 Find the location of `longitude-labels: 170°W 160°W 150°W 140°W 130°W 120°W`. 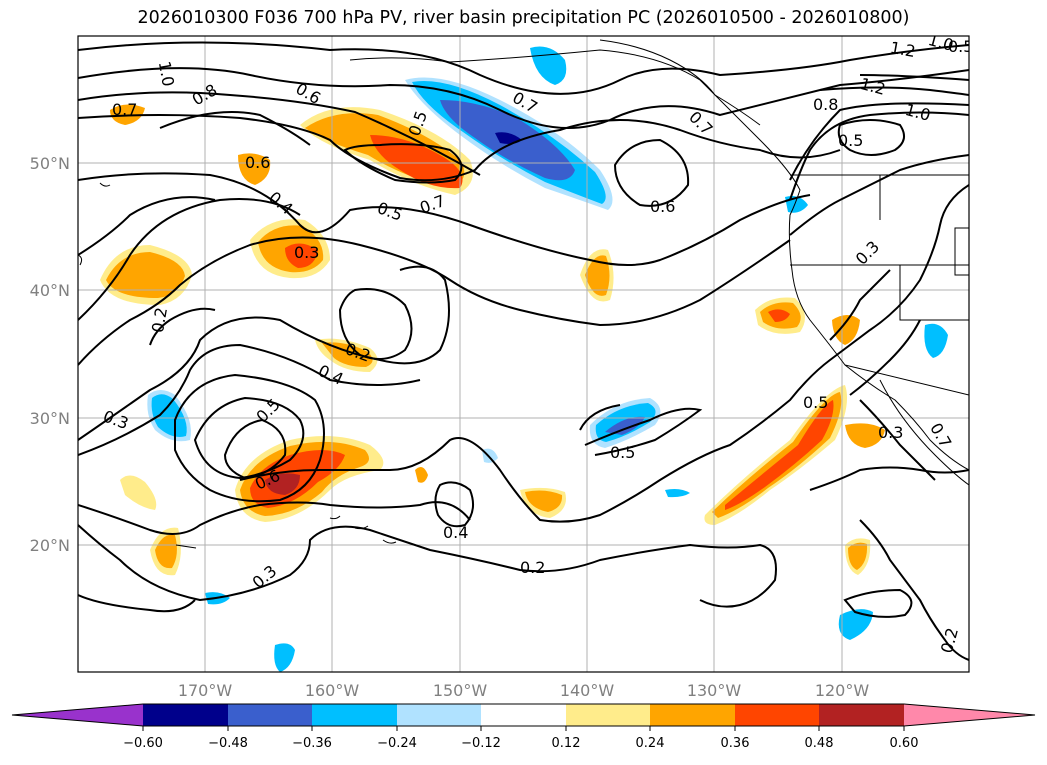

longitude-labels: 170°W 160°W 150°W 140°W 130°W 120°W is located at coordinates (524, 690).